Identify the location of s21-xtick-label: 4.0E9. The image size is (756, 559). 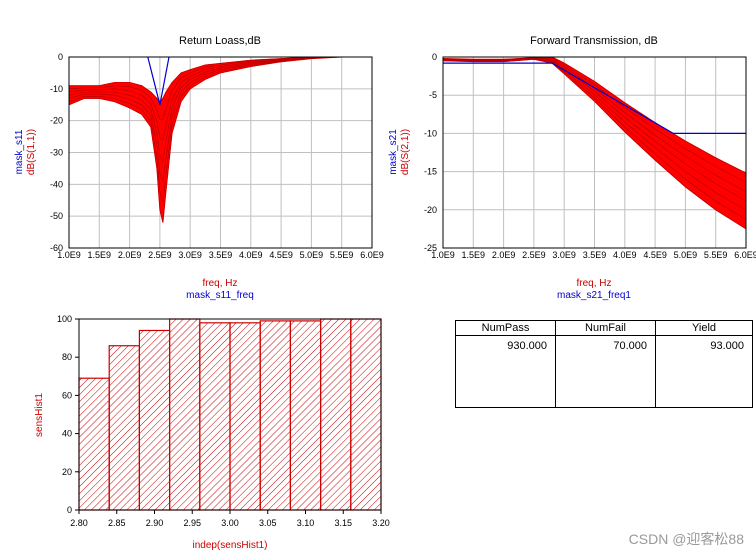
(625, 255).